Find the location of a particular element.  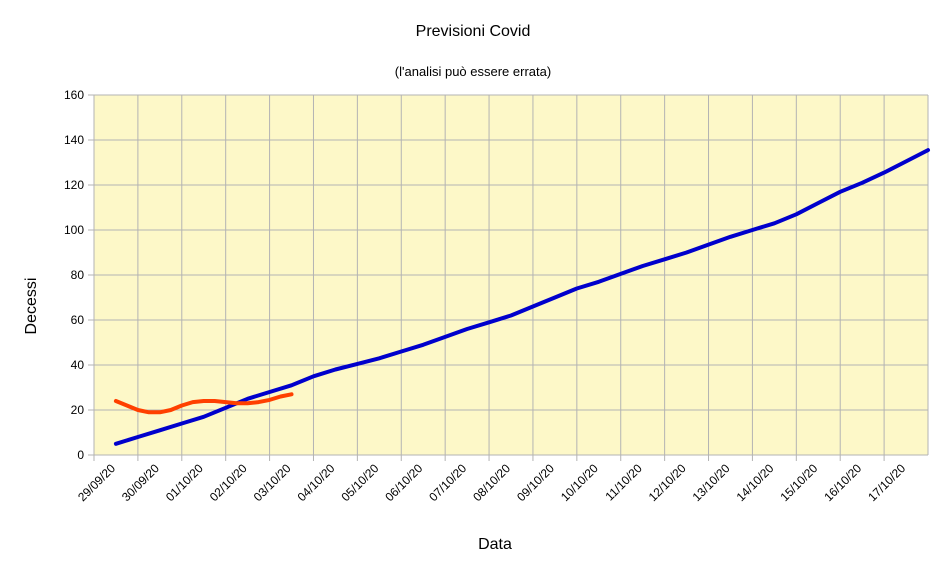

x-tick-label: 09/10/20 is located at coordinates (535, 482).